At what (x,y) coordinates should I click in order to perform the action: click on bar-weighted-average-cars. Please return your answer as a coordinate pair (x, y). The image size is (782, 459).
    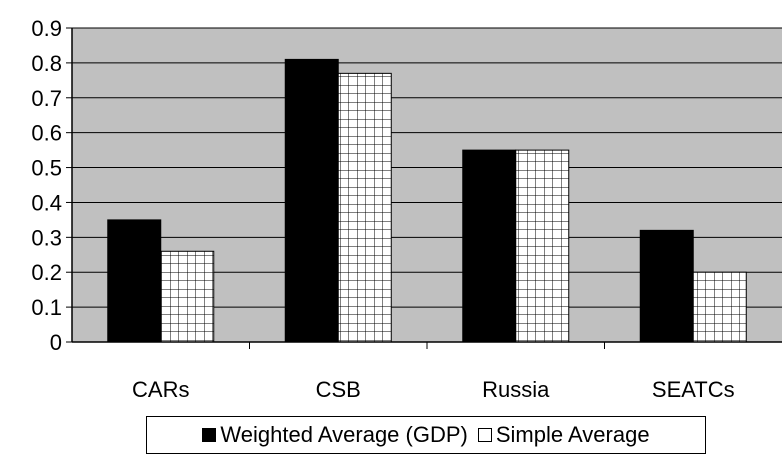
    Looking at the image, I should click on (134, 281).